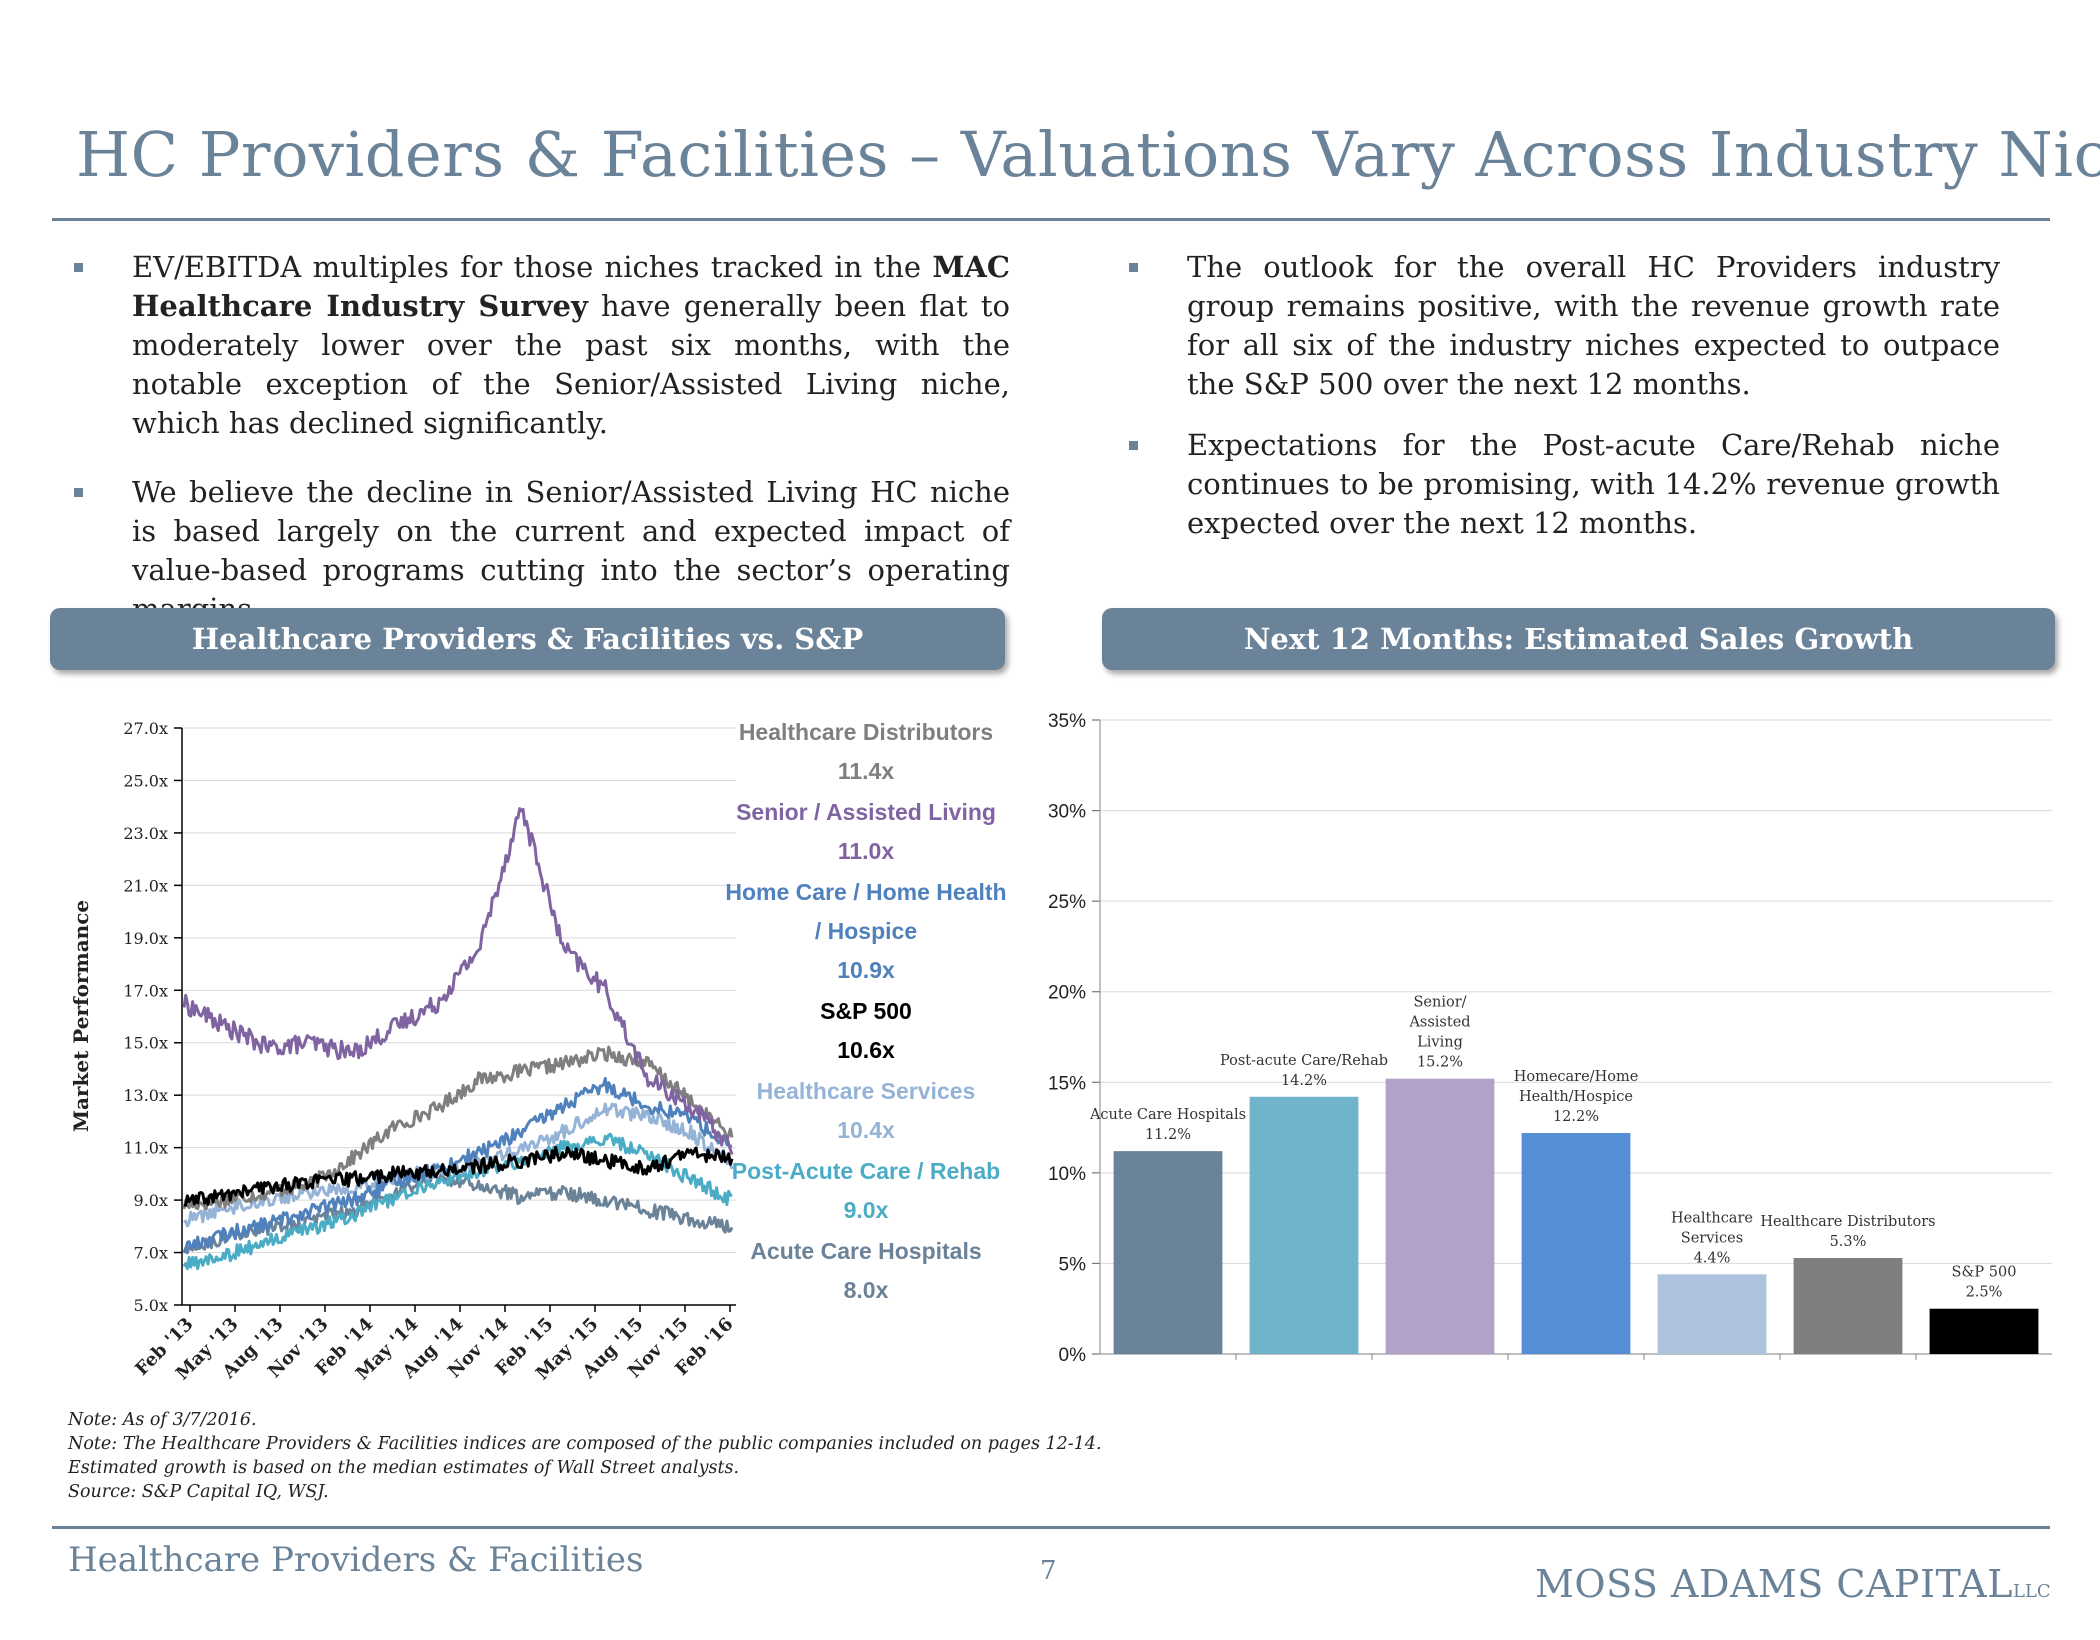 This screenshot has width=2100, height=1640. I want to click on logo-suffix: LLC, so click(2031, 1591).